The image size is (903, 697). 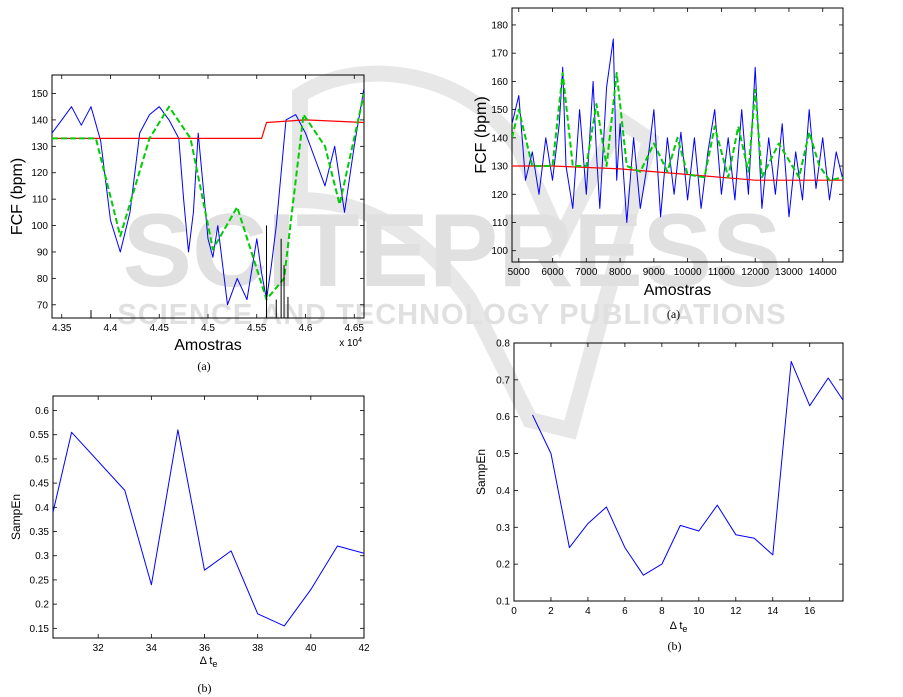 What do you see at coordinates (40, 435) in the screenshot?
I see `y-tick-label: 0.55` at bounding box center [40, 435].